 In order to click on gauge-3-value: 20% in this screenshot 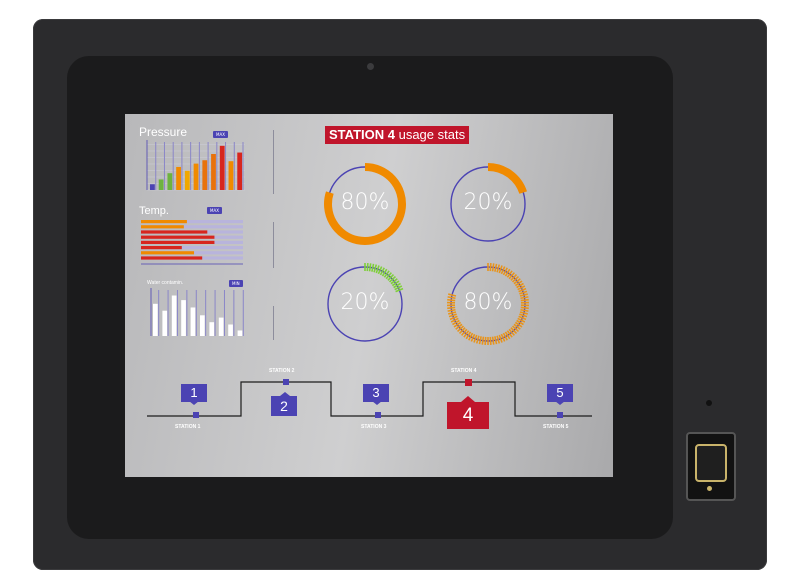, I will do `click(365, 302)`.